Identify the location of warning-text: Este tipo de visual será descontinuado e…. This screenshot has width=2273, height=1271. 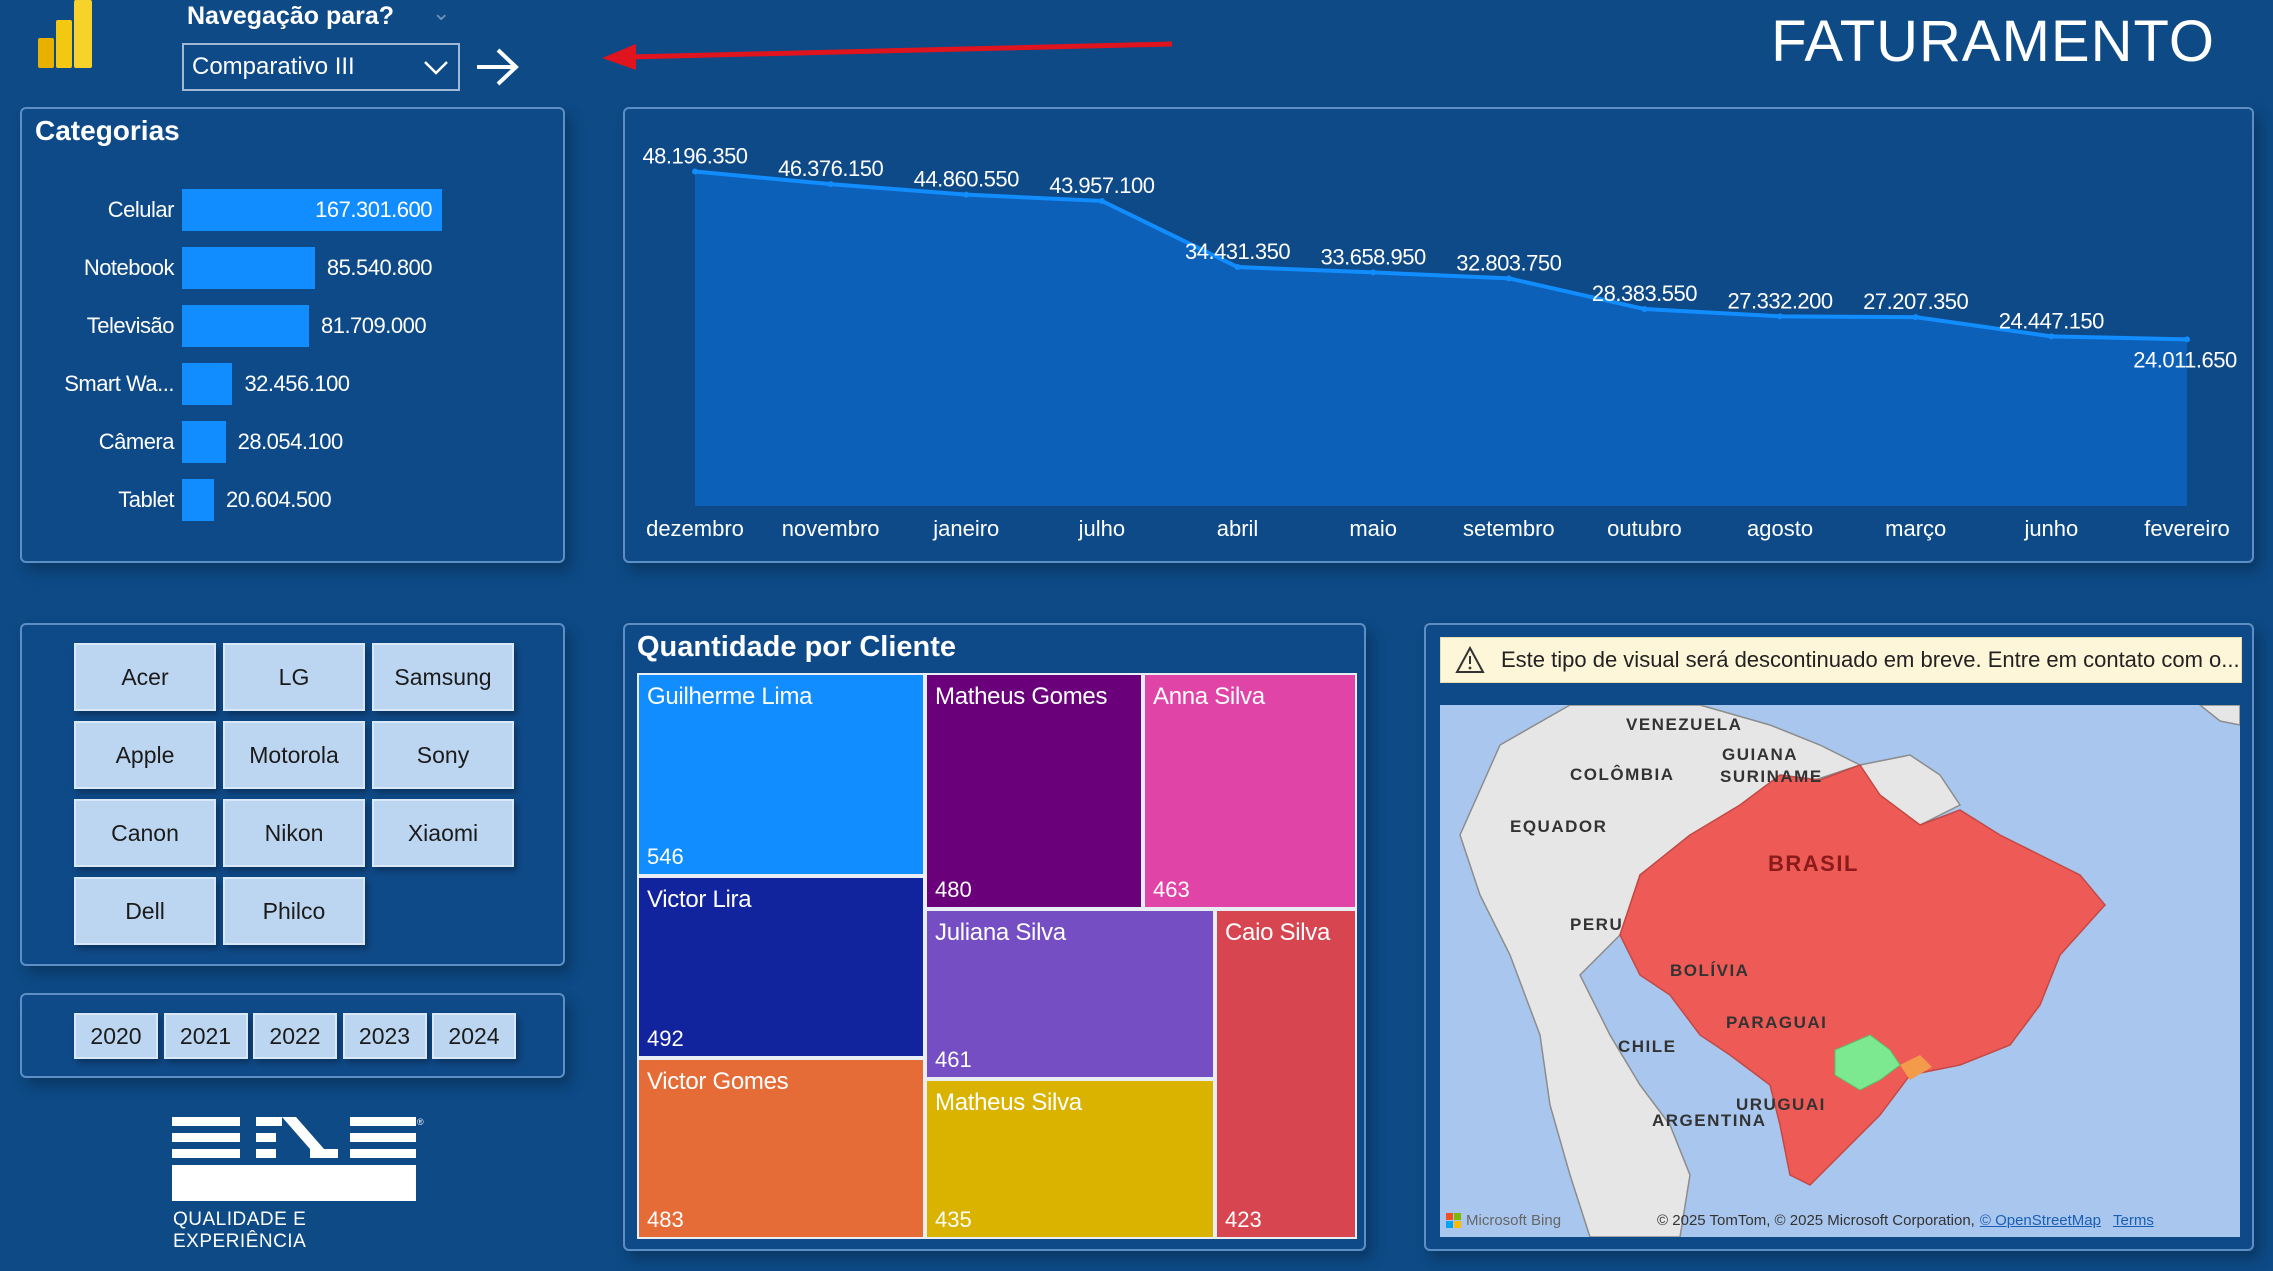
(1870, 659).